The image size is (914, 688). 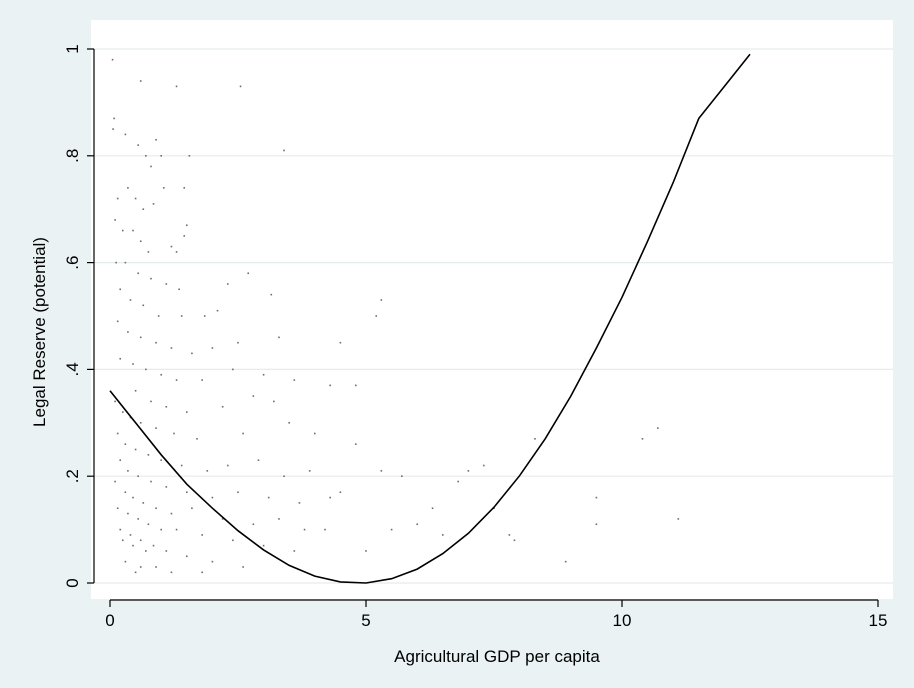 What do you see at coordinates (72, 263) in the screenshot?
I see `y-tick-label-3: .6` at bounding box center [72, 263].